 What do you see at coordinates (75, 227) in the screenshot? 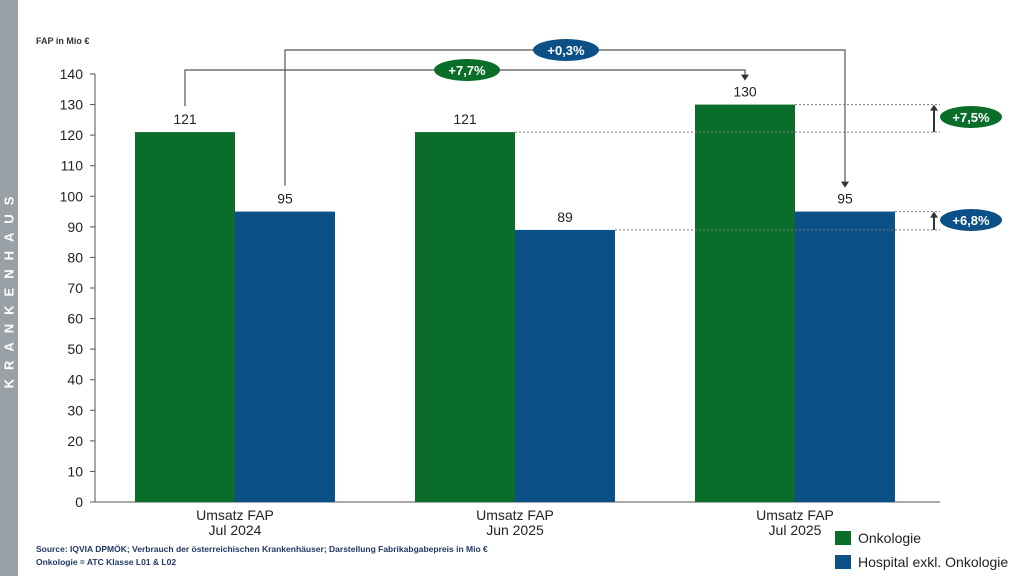
I see `y-tick-label: 90` at bounding box center [75, 227].